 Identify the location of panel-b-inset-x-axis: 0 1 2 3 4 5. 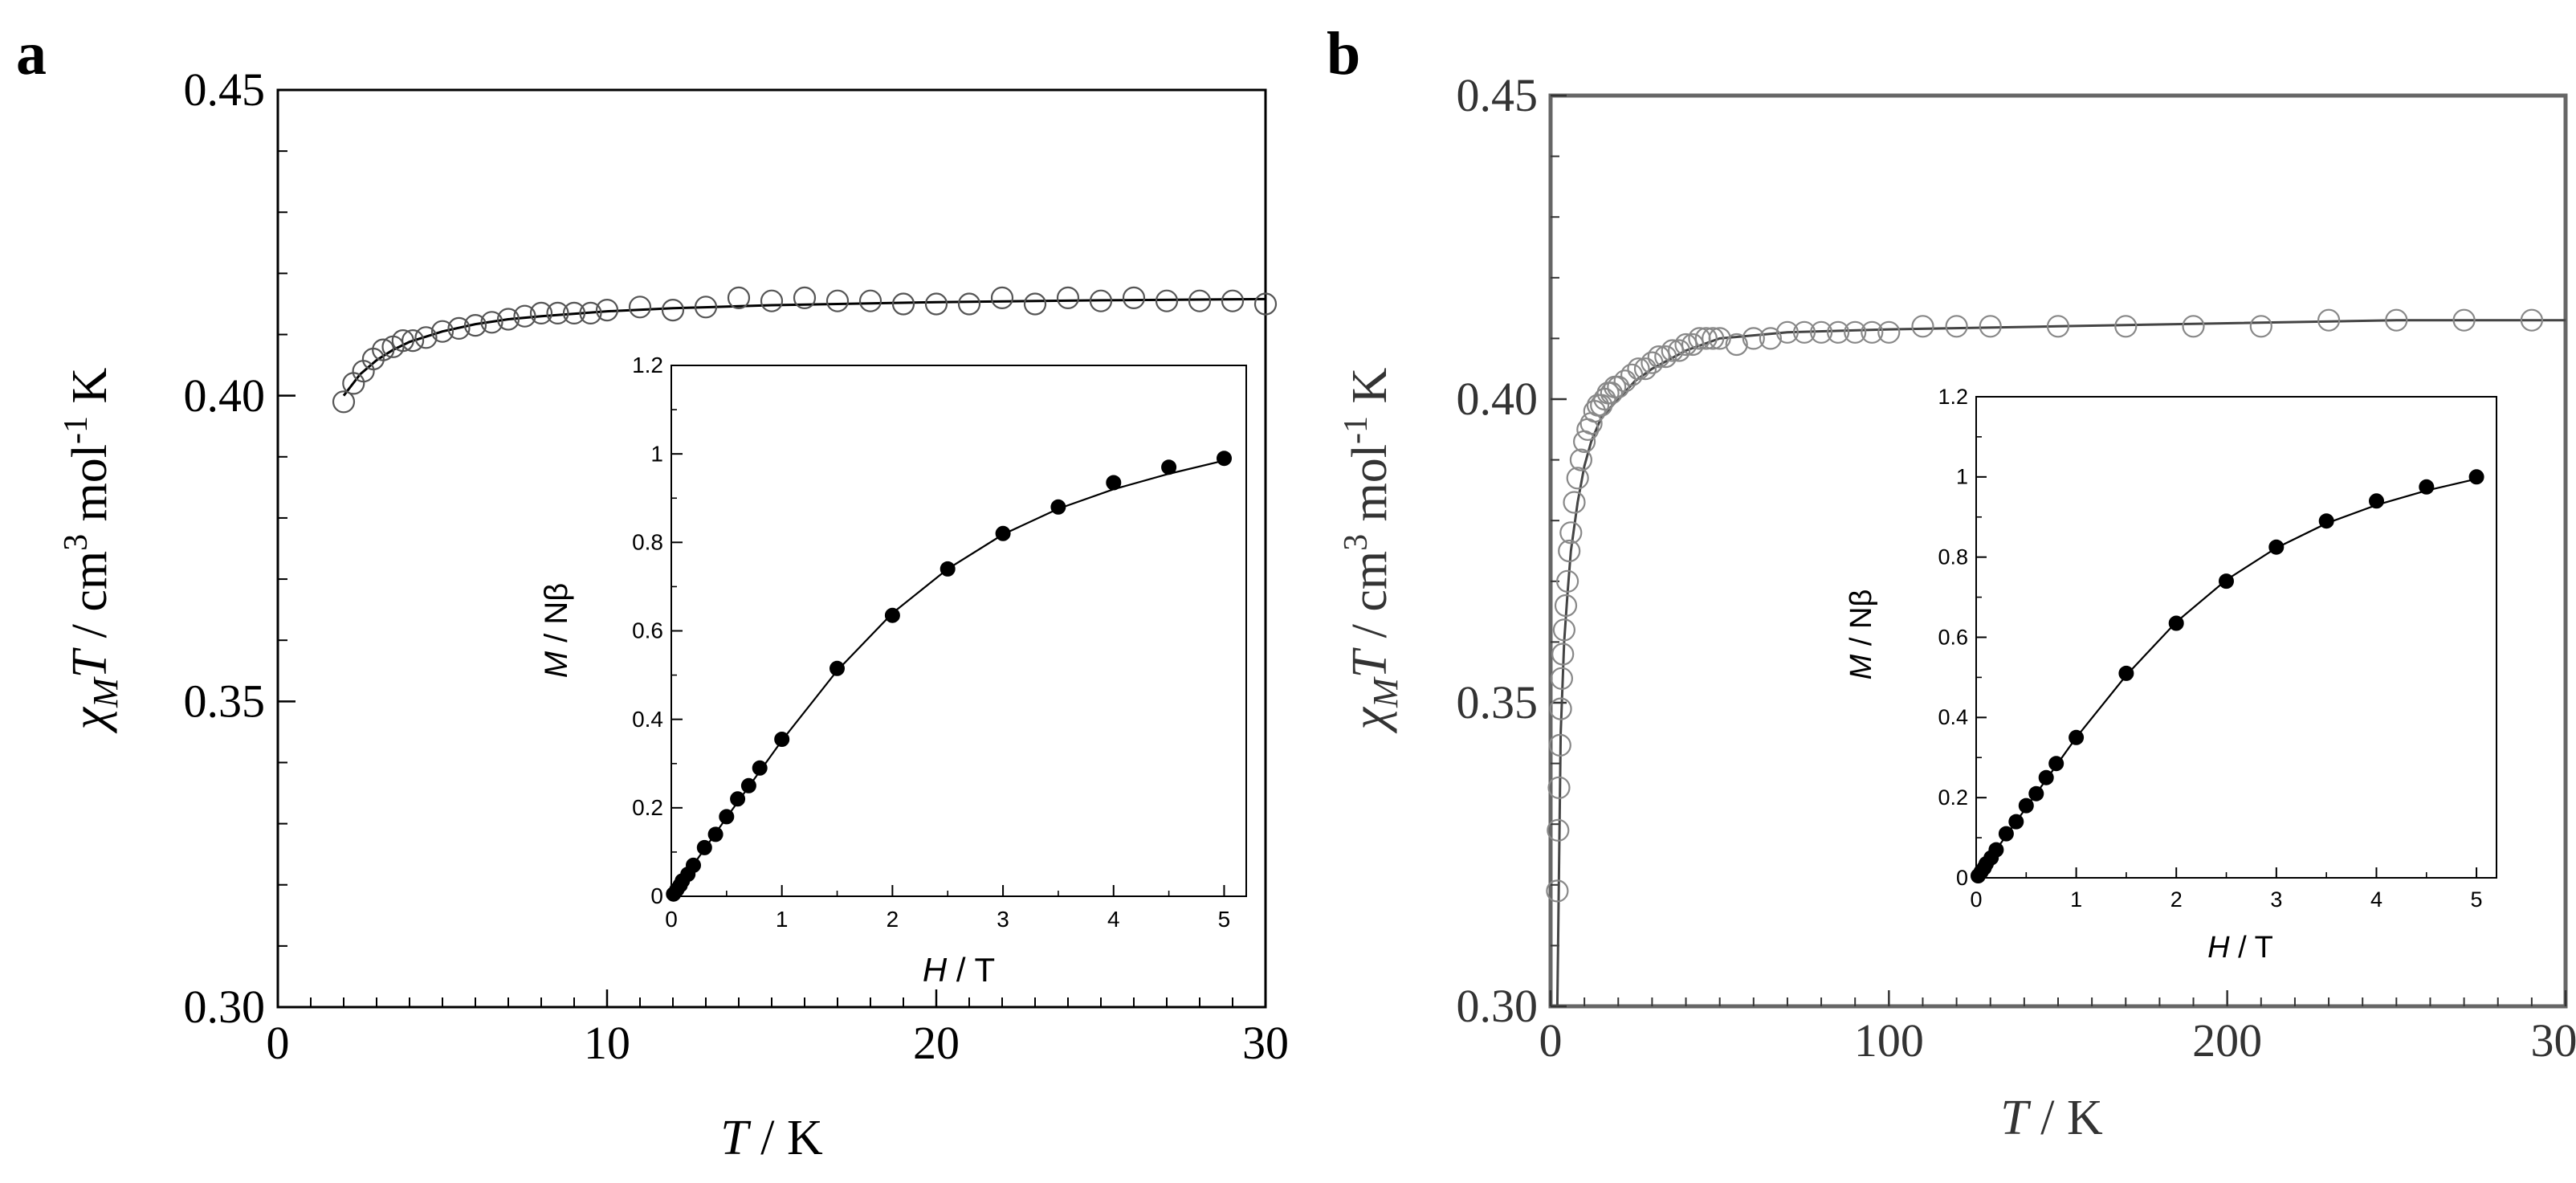
(2226, 889).